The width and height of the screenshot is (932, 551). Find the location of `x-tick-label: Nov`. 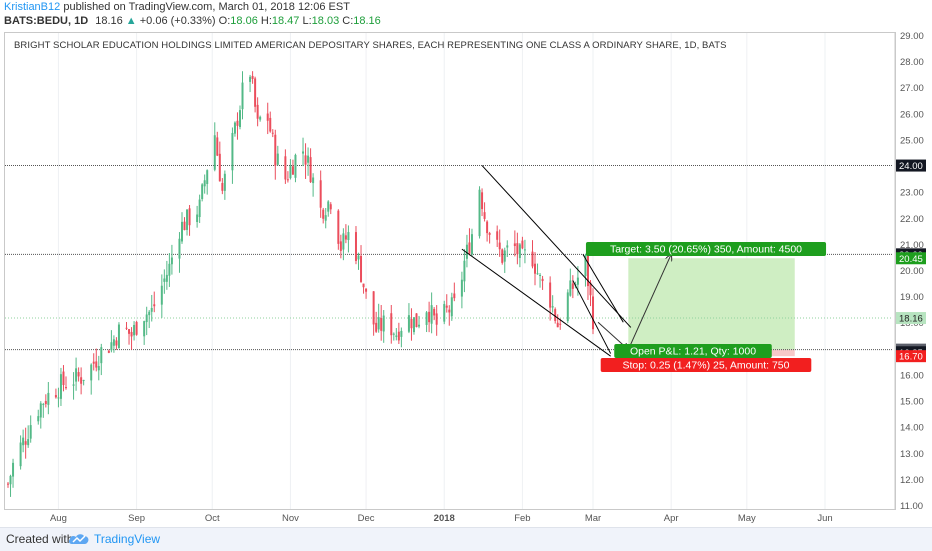

x-tick-label: Nov is located at coordinates (290, 518).